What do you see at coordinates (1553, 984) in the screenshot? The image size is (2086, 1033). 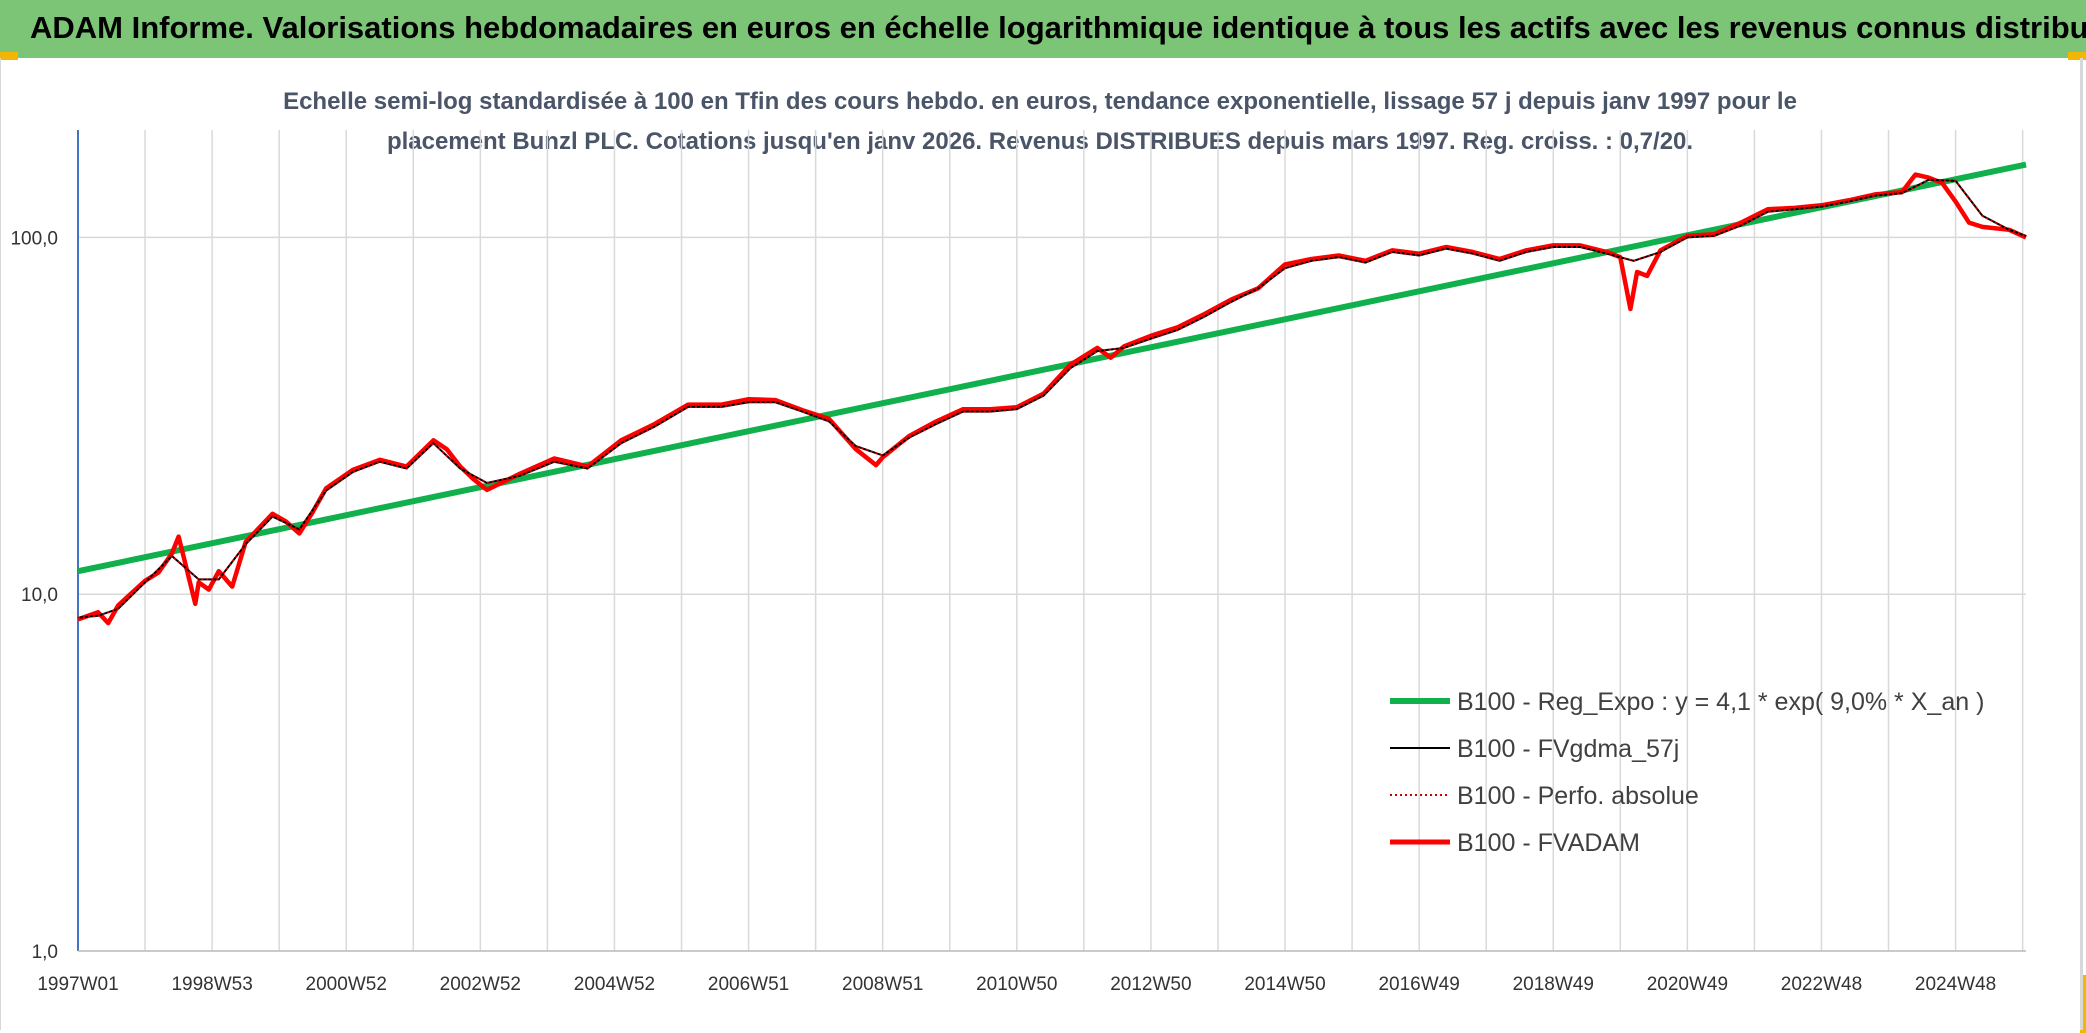 I see `x-tick-label: 2018W49` at bounding box center [1553, 984].